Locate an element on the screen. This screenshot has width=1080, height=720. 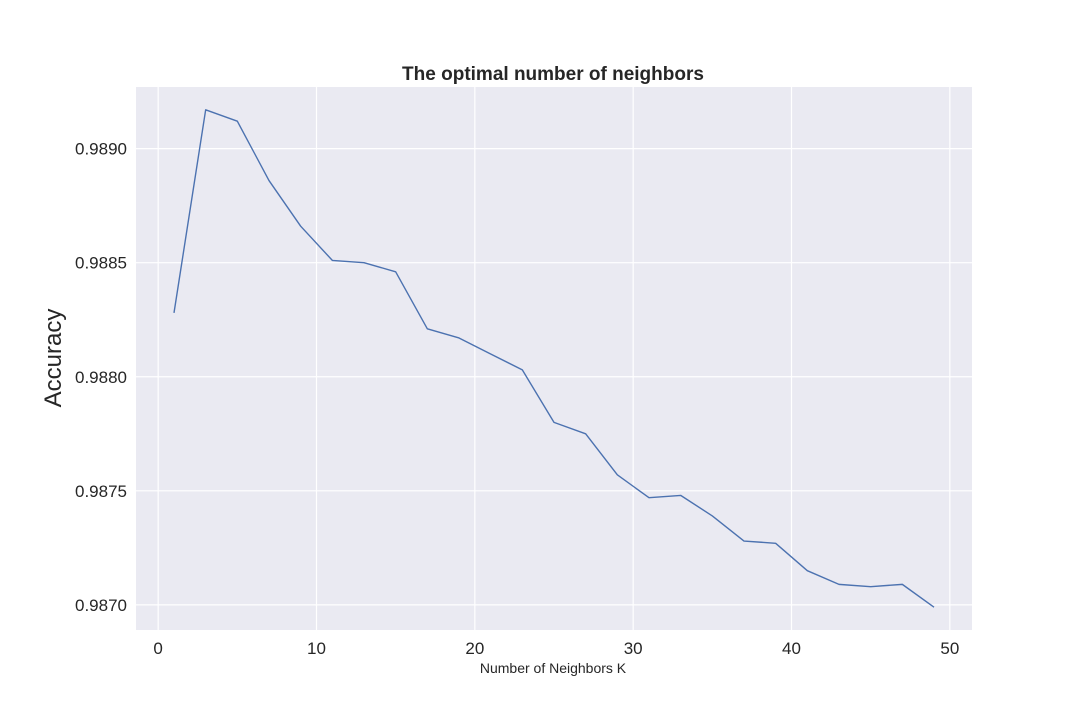
x-tick-label: 0 is located at coordinates (157, 648).